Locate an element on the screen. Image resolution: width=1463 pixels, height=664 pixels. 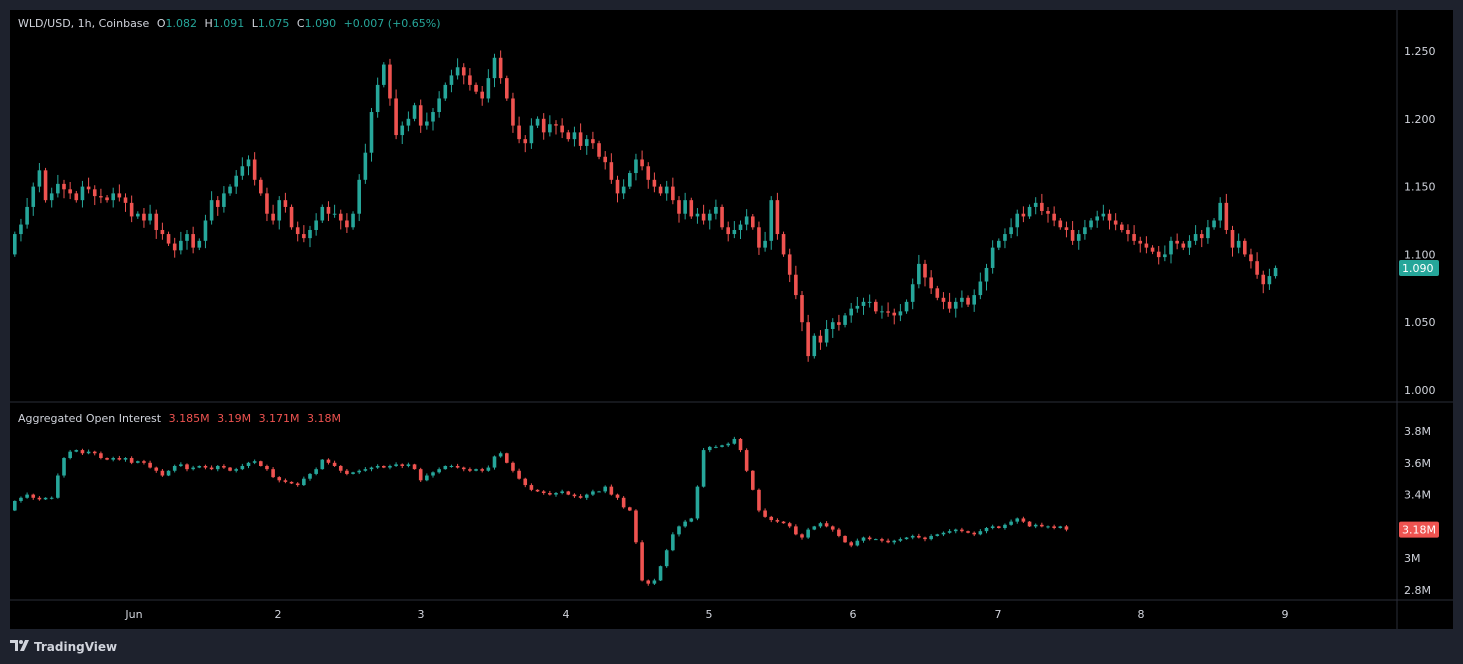
time-tick-label: 5 is located at coordinates (709, 614).